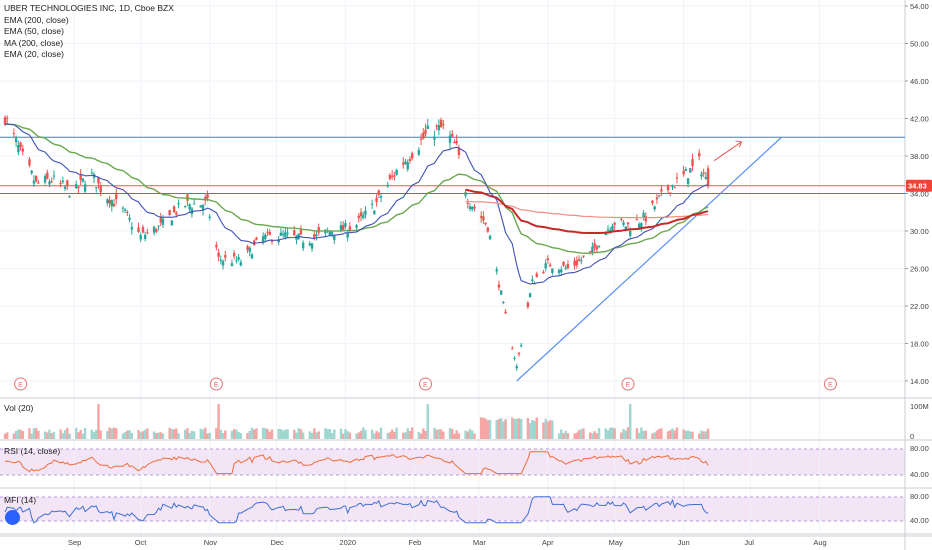  I want to click on time-axis-label: Mar, so click(479, 542).